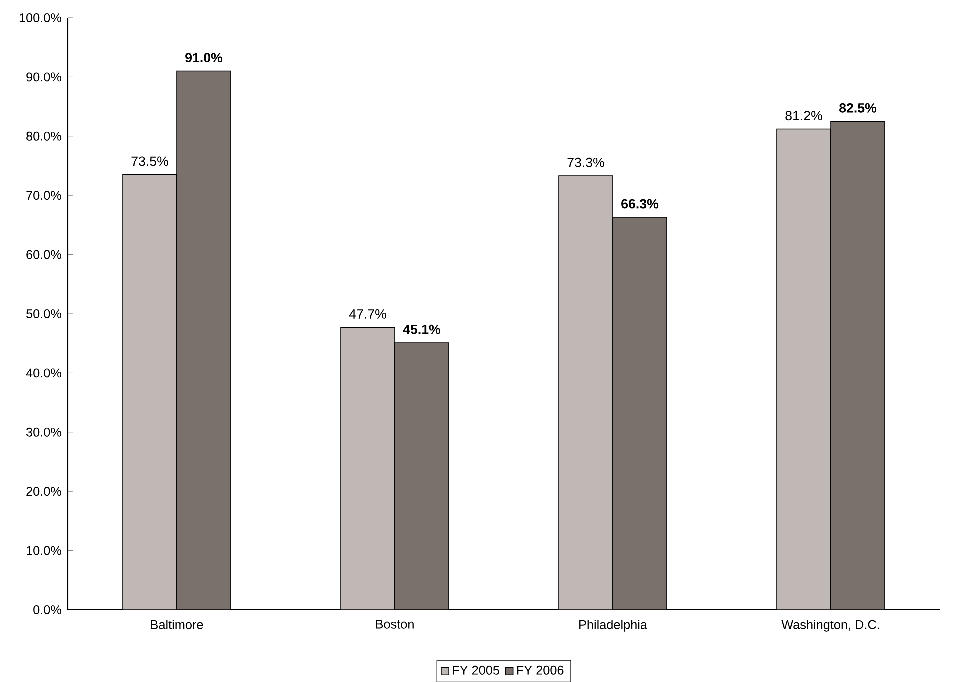 The height and width of the screenshot is (682, 970). What do you see at coordinates (44, 373) in the screenshot?
I see `y-tick-label: 40.0%` at bounding box center [44, 373].